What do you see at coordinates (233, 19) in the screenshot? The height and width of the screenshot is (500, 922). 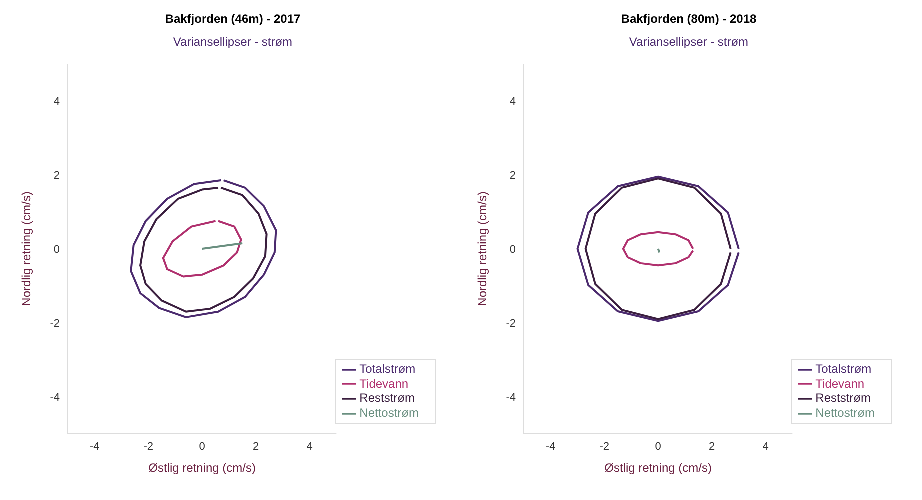 I see `chart-title: Bakfjorden (46m) - 2017` at bounding box center [233, 19].